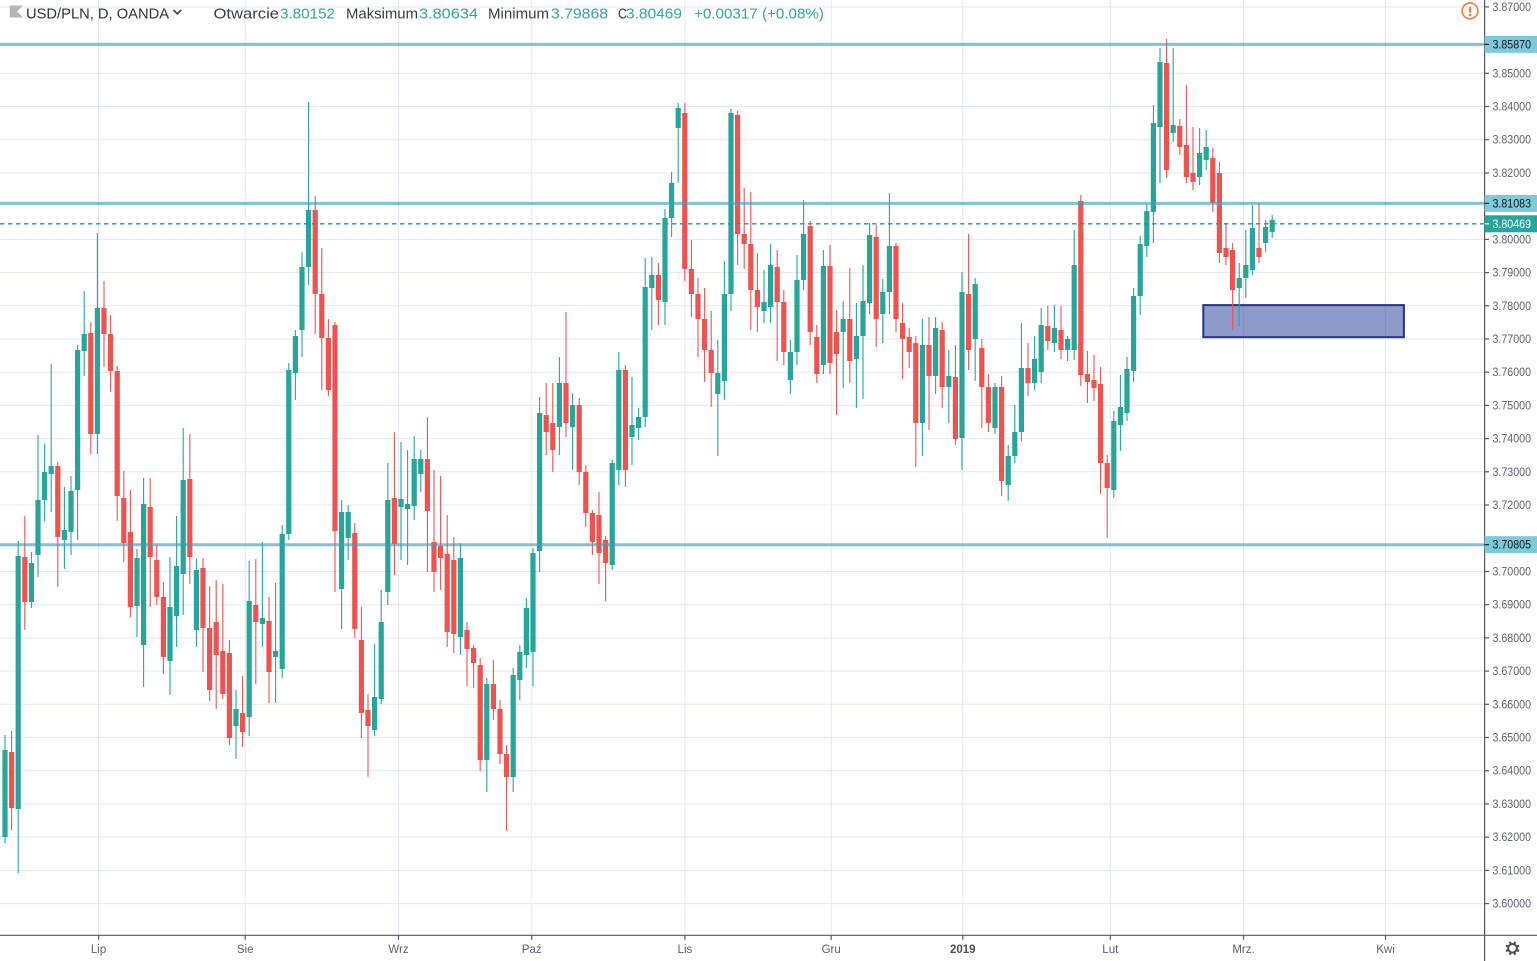 The width and height of the screenshot is (1537, 961). Describe the element at coordinates (1512, 240) in the screenshot. I see `svg-text: 3.80000` at that location.